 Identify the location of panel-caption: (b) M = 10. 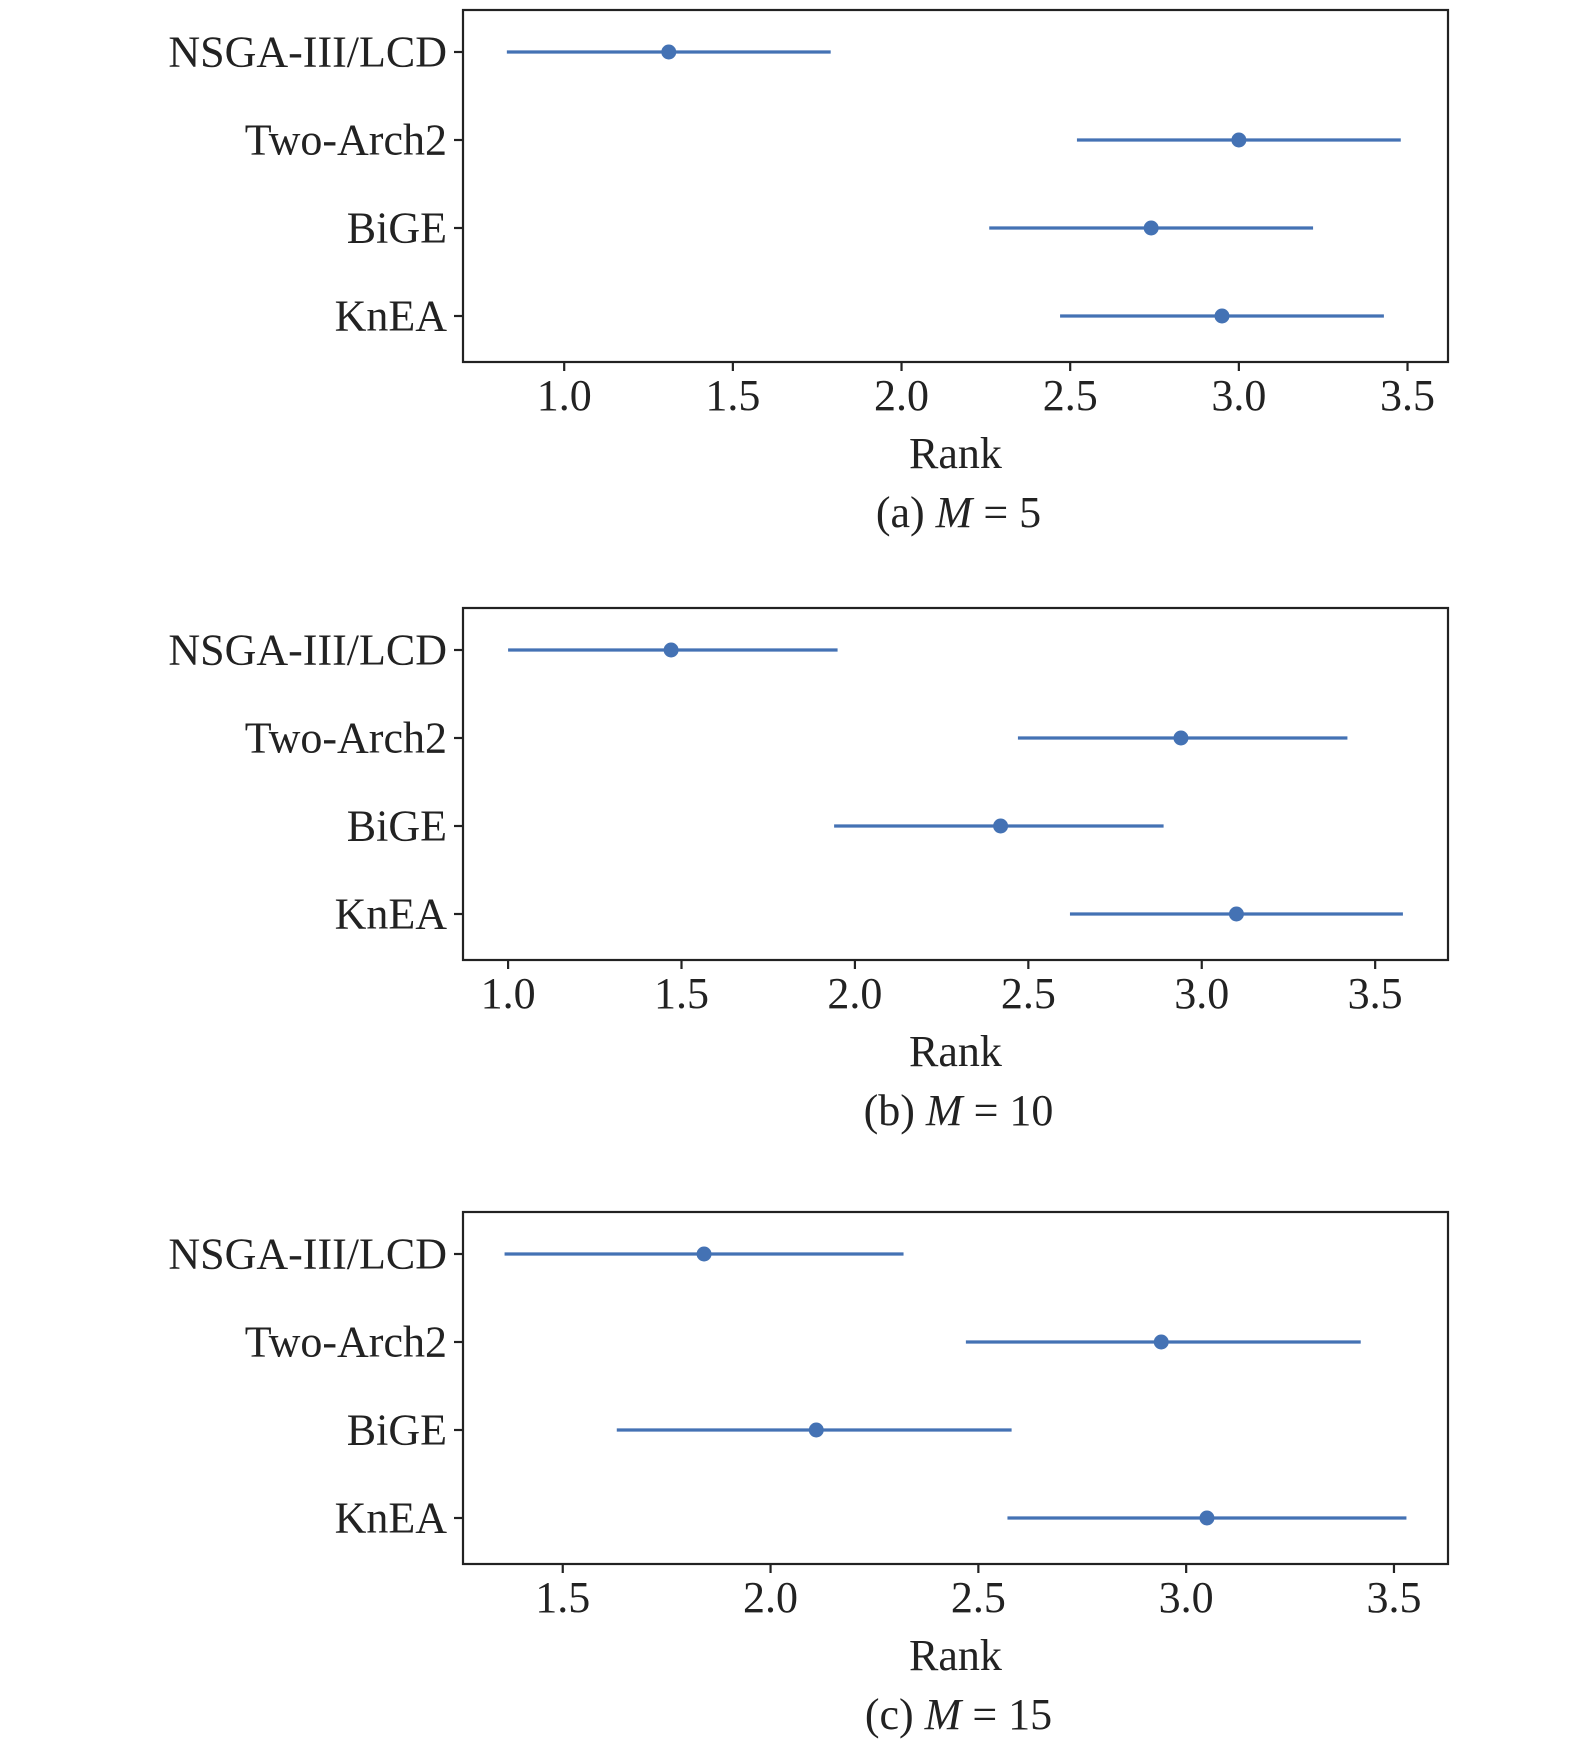
(959, 1110).